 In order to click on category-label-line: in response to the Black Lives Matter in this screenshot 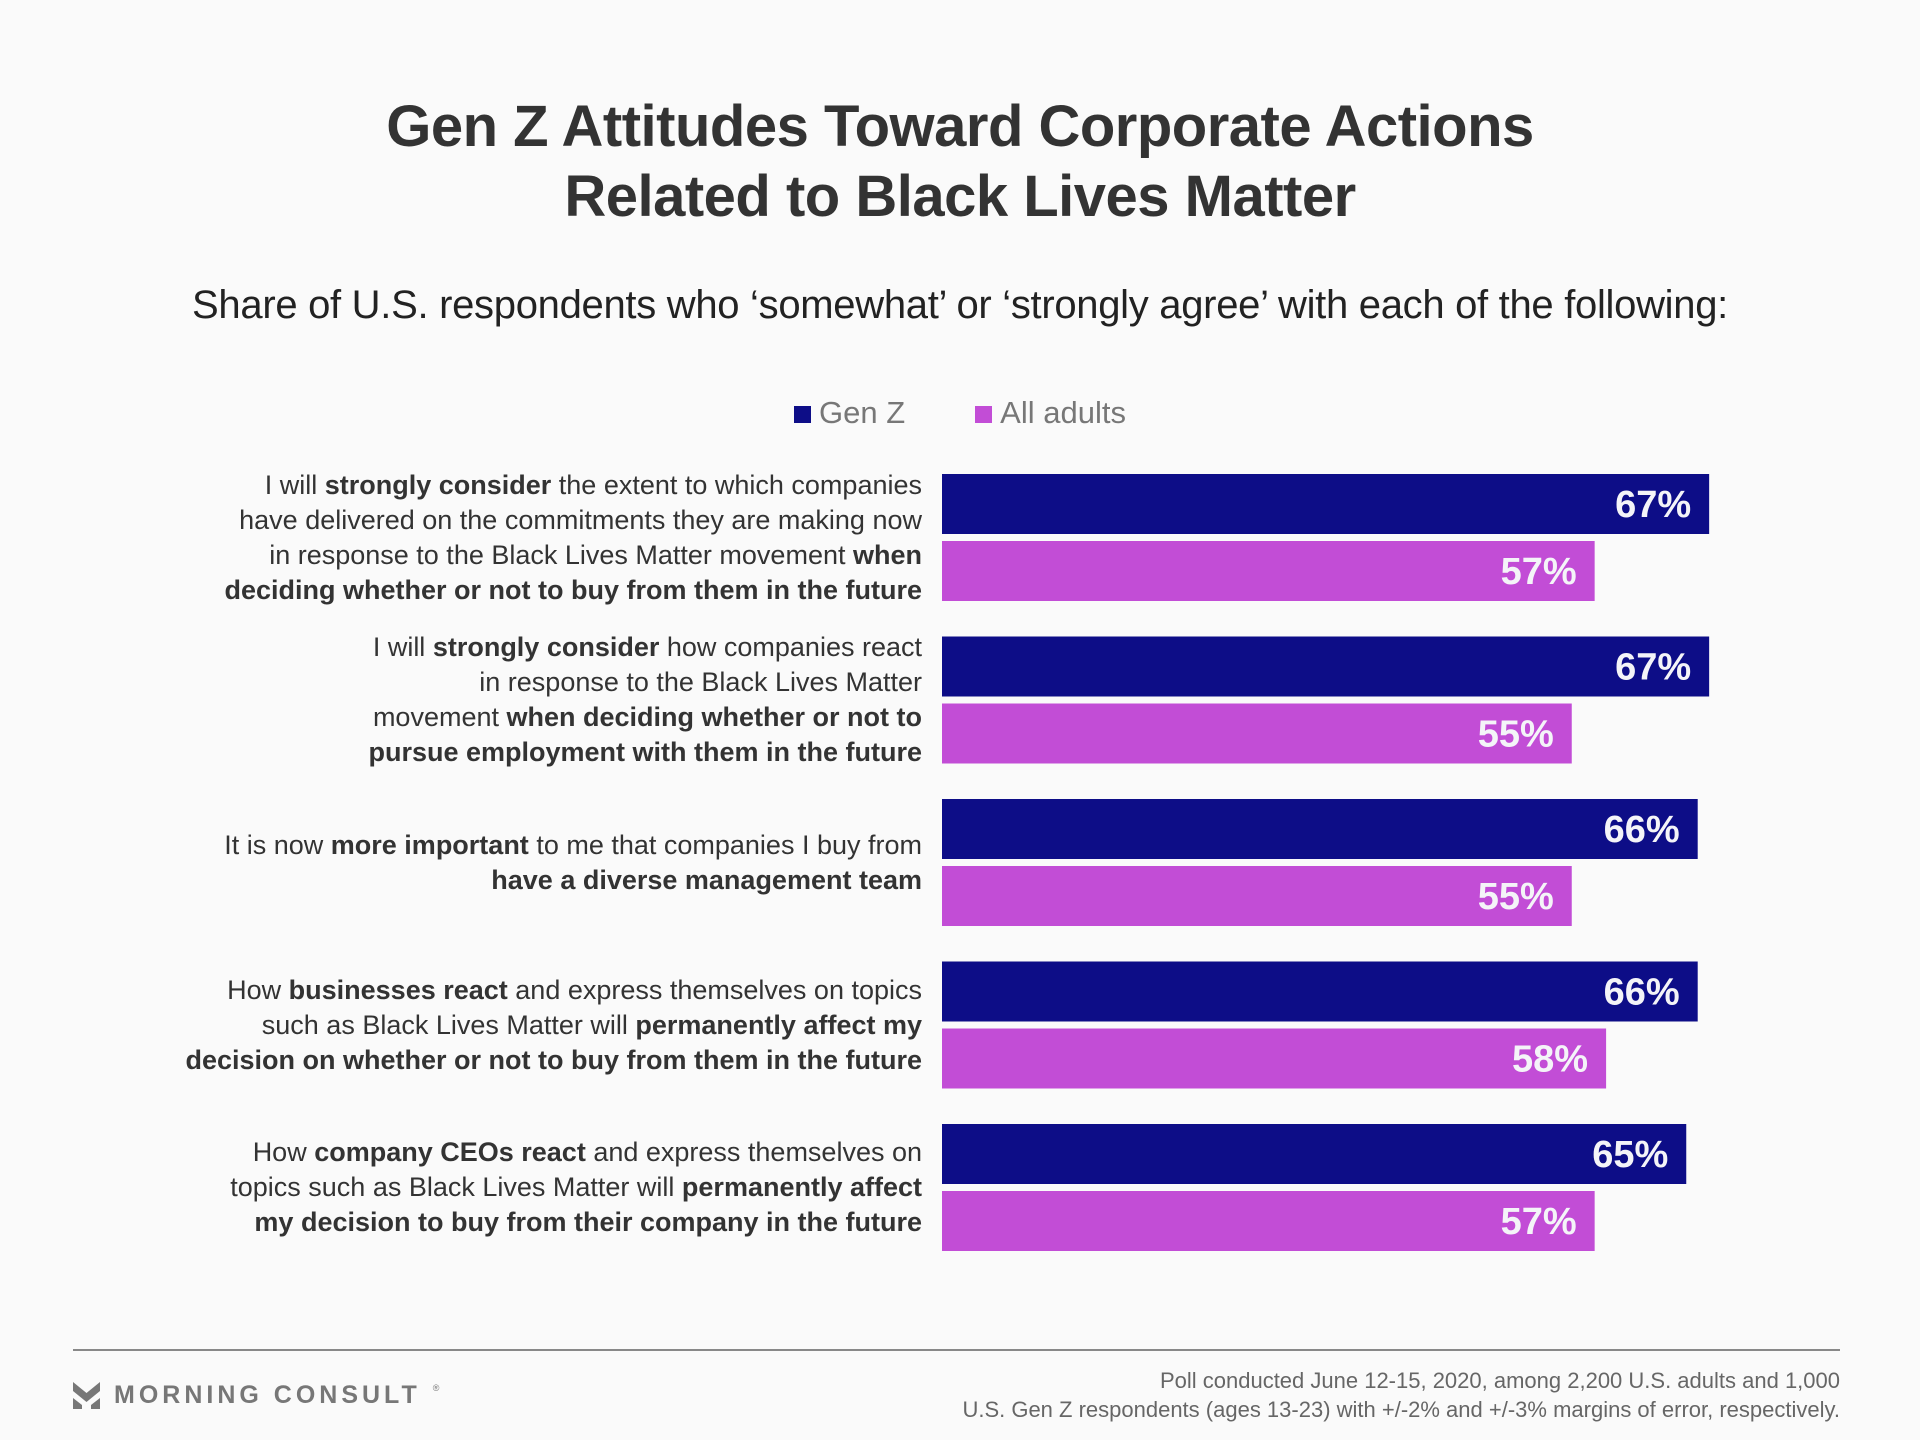, I will do `click(645, 682)`.